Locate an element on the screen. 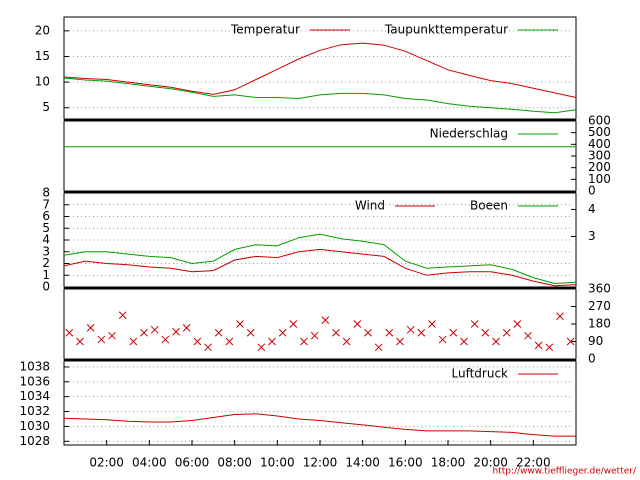  y-tick-label: 0 is located at coordinates (46, 287).